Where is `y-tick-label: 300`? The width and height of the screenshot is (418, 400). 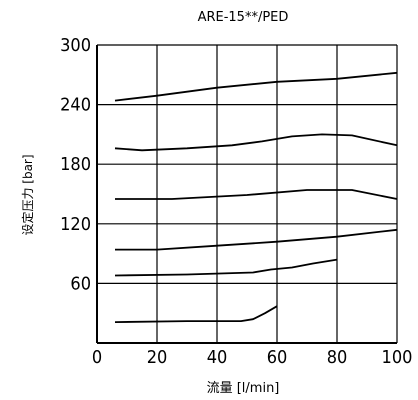 y-tick-label: 300 is located at coordinates (75, 45).